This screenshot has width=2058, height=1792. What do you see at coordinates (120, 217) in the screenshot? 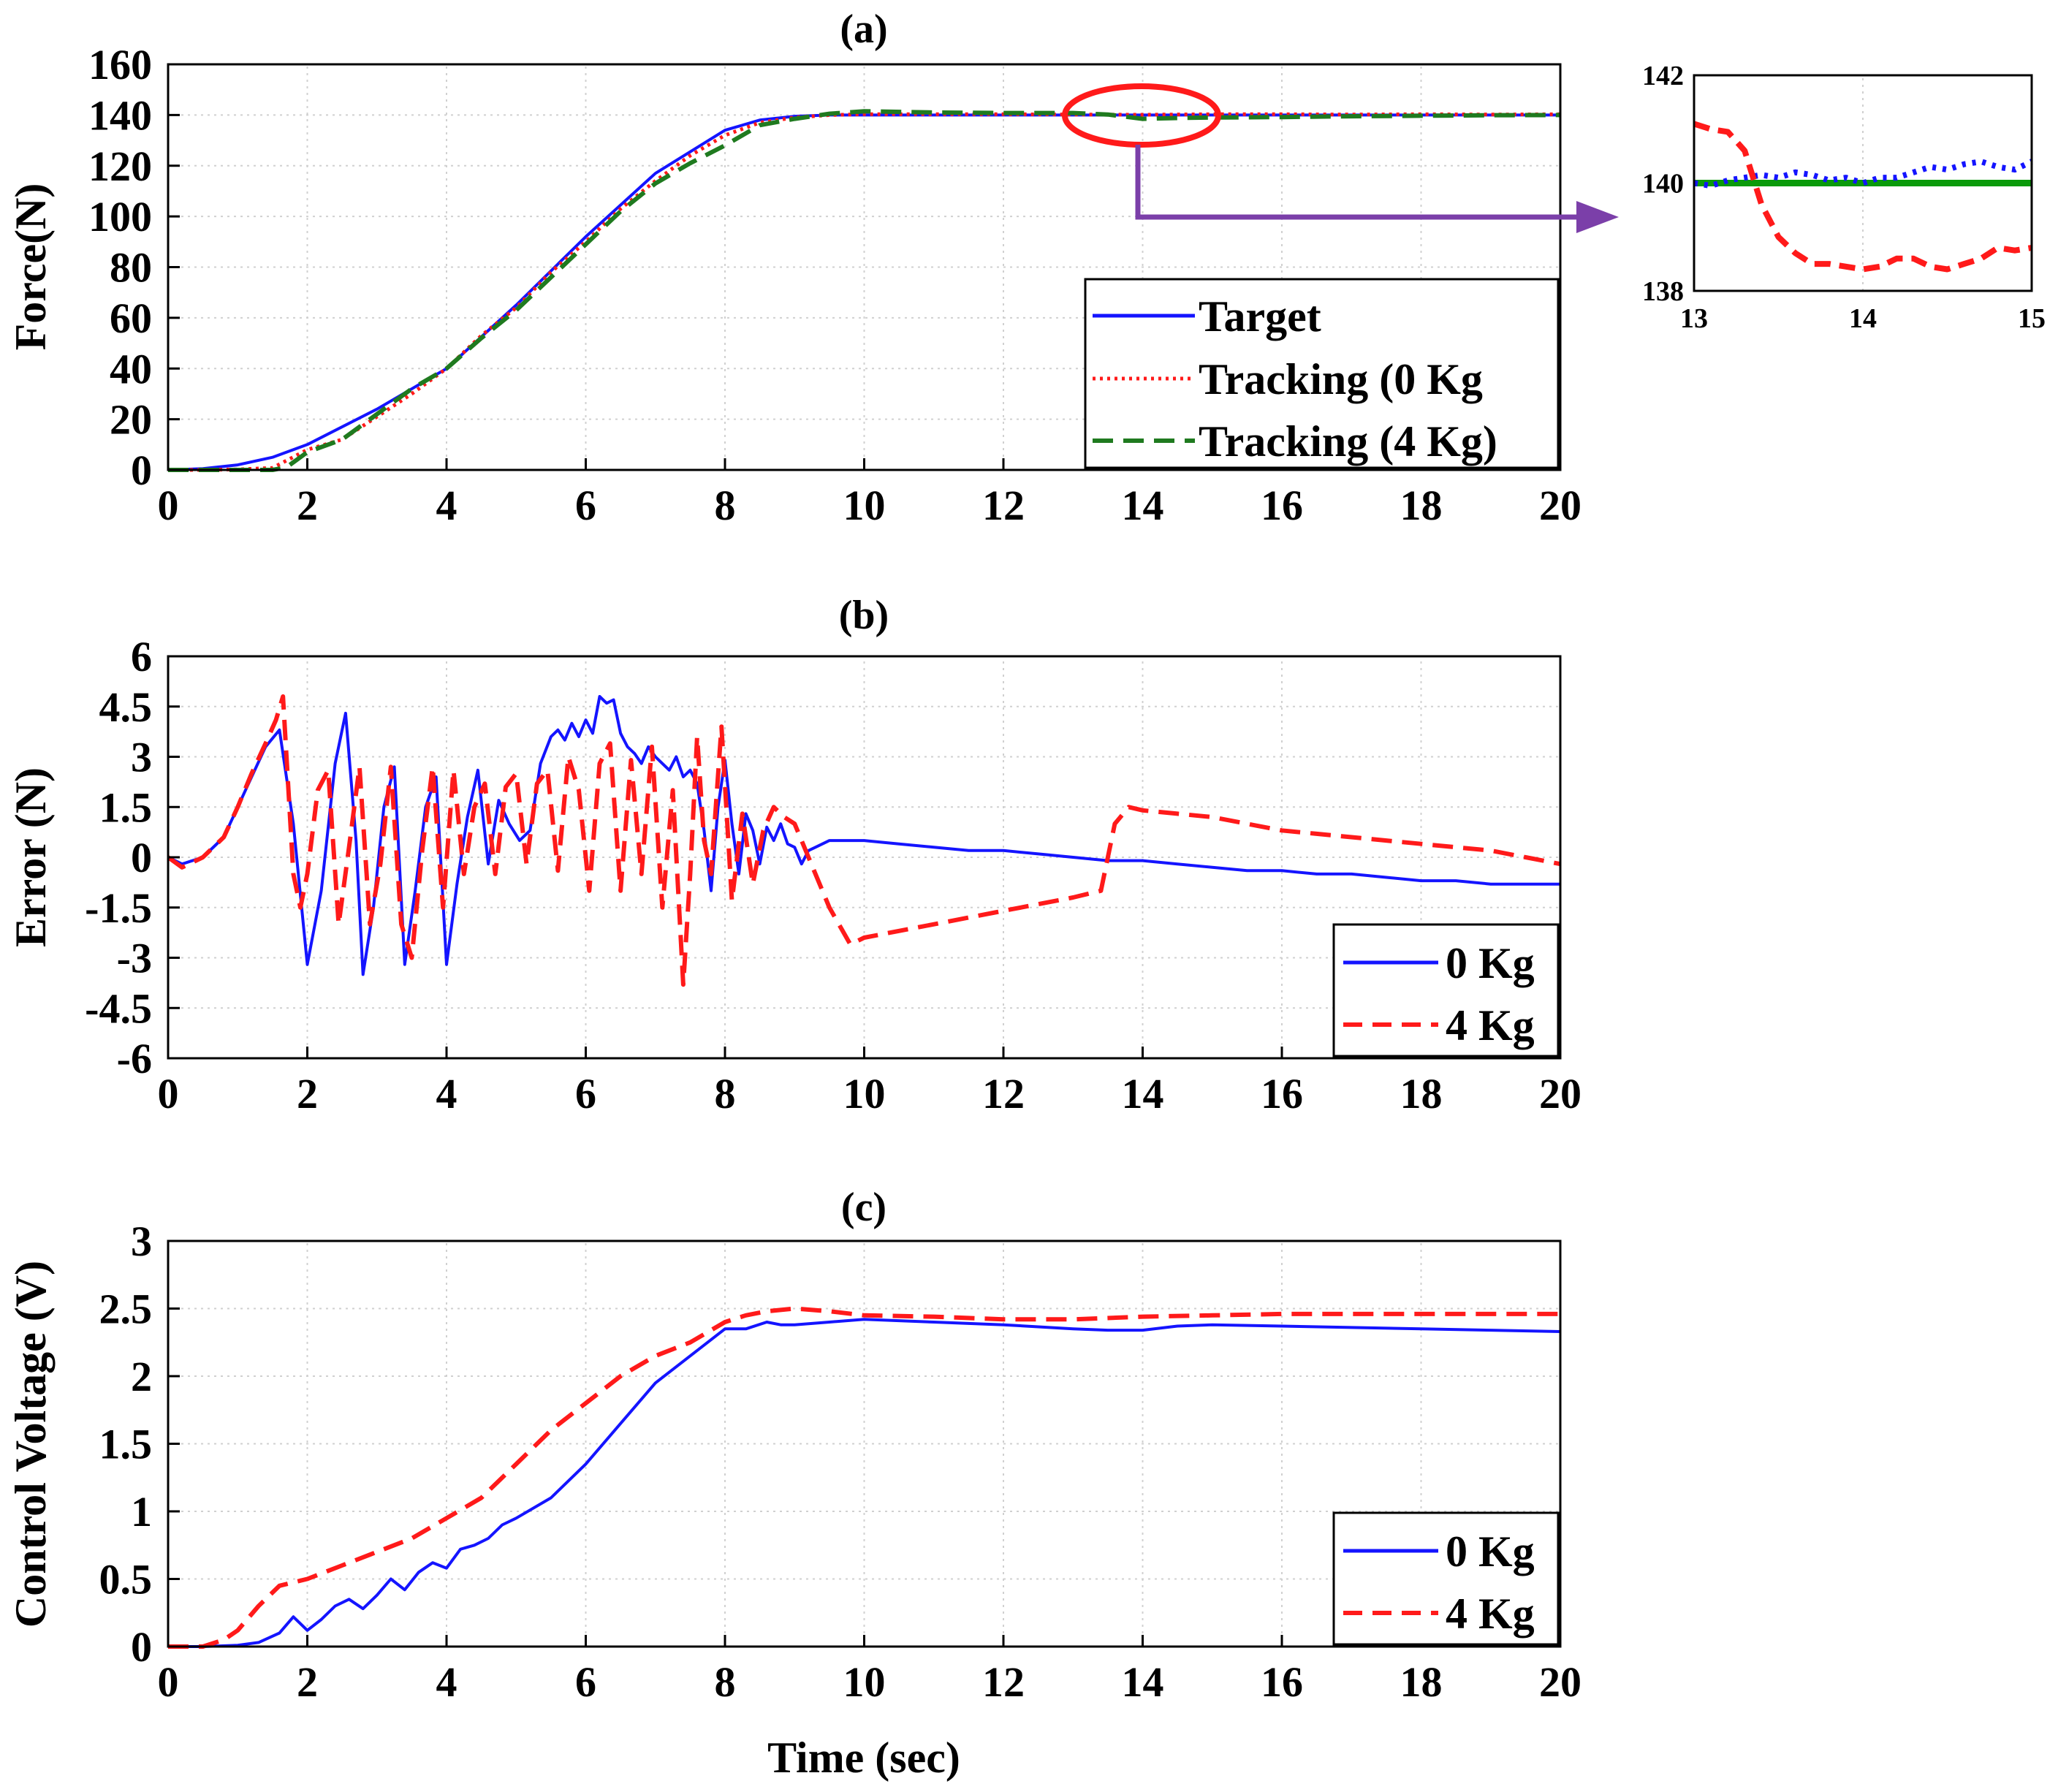
I see `y-tick-label: 100` at bounding box center [120, 217].